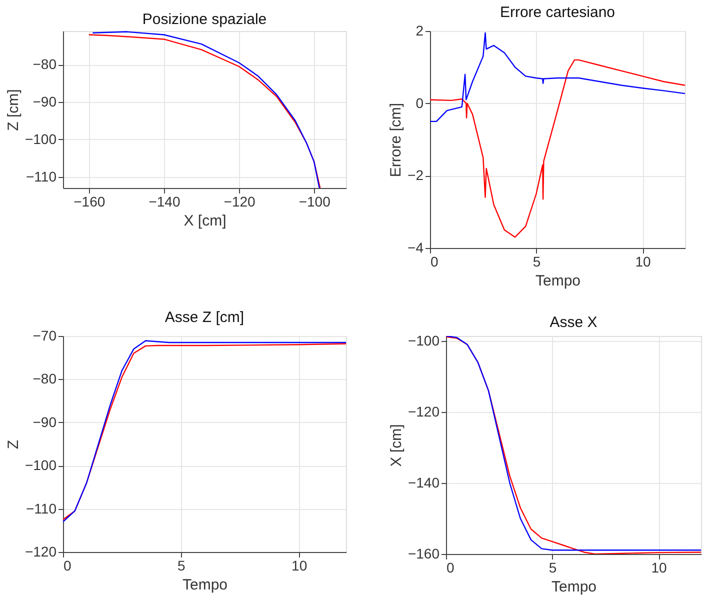 This screenshot has width=726, height=602. Describe the element at coordinates (396, 445) in the screenshot. I see `y-axis-title: X [cm]` at that location.